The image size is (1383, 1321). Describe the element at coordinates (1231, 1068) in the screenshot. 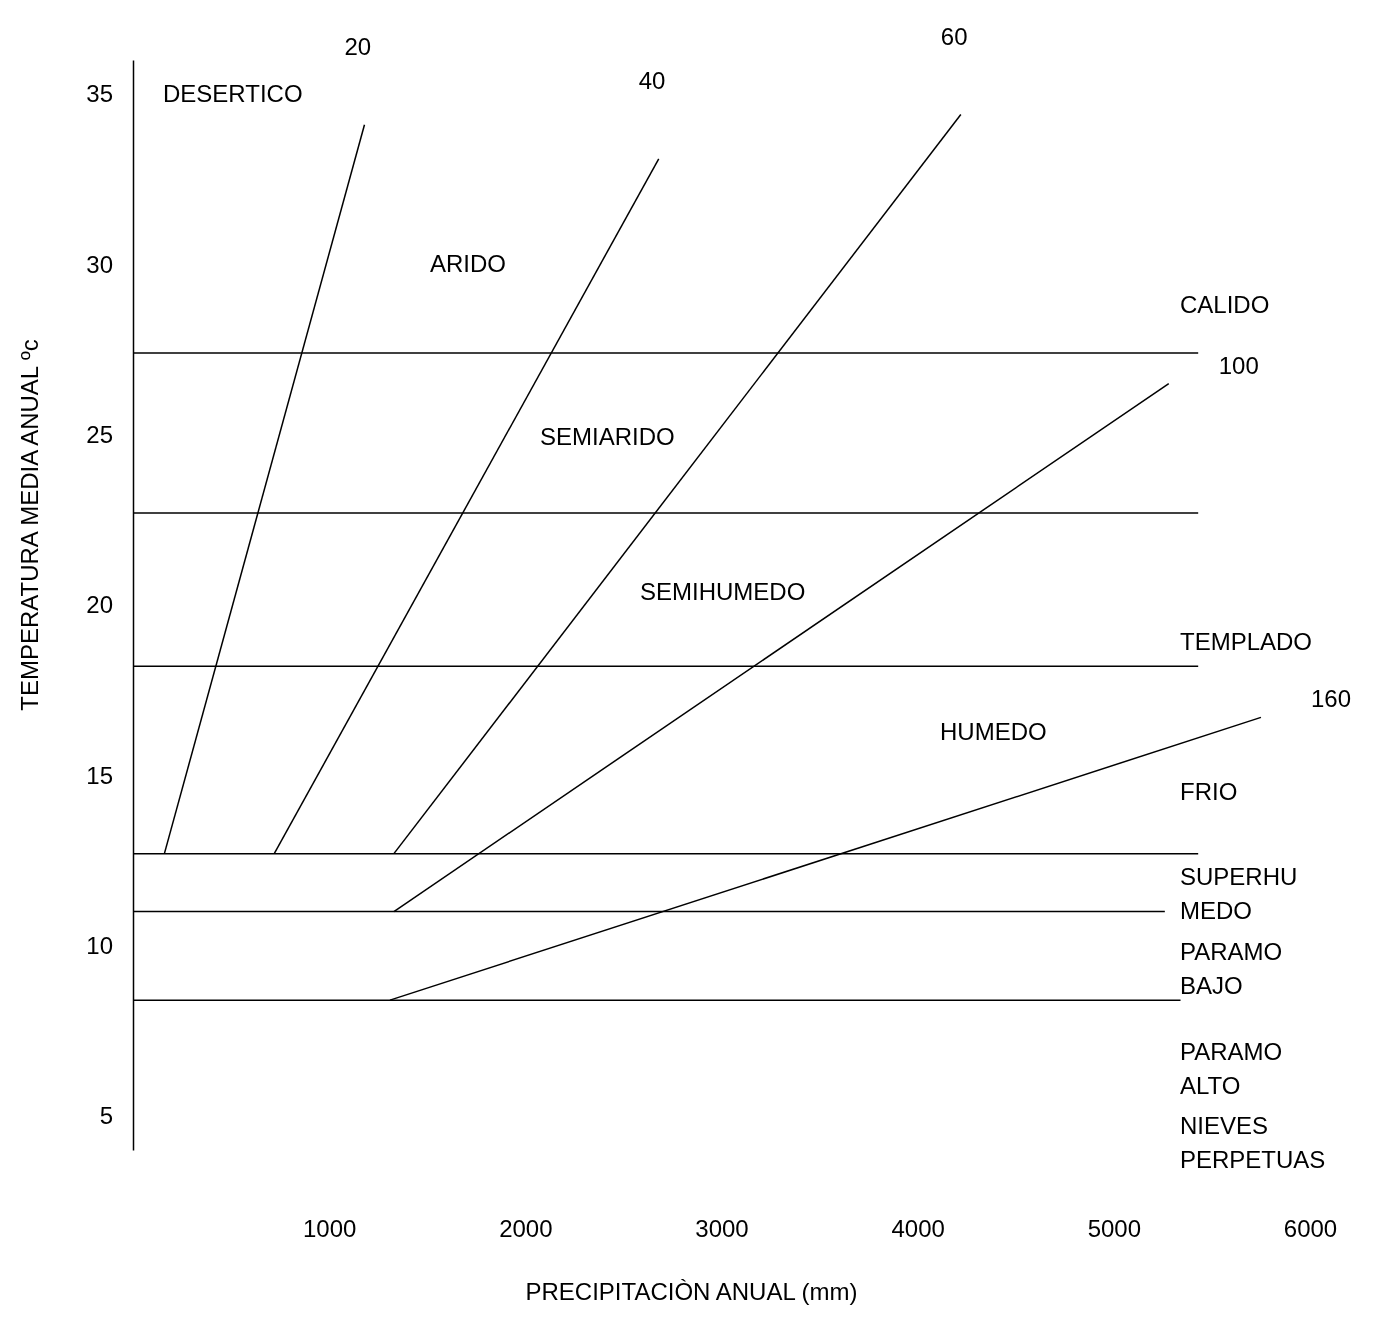

I see `annotation: PARAMO ALTO` at that location.